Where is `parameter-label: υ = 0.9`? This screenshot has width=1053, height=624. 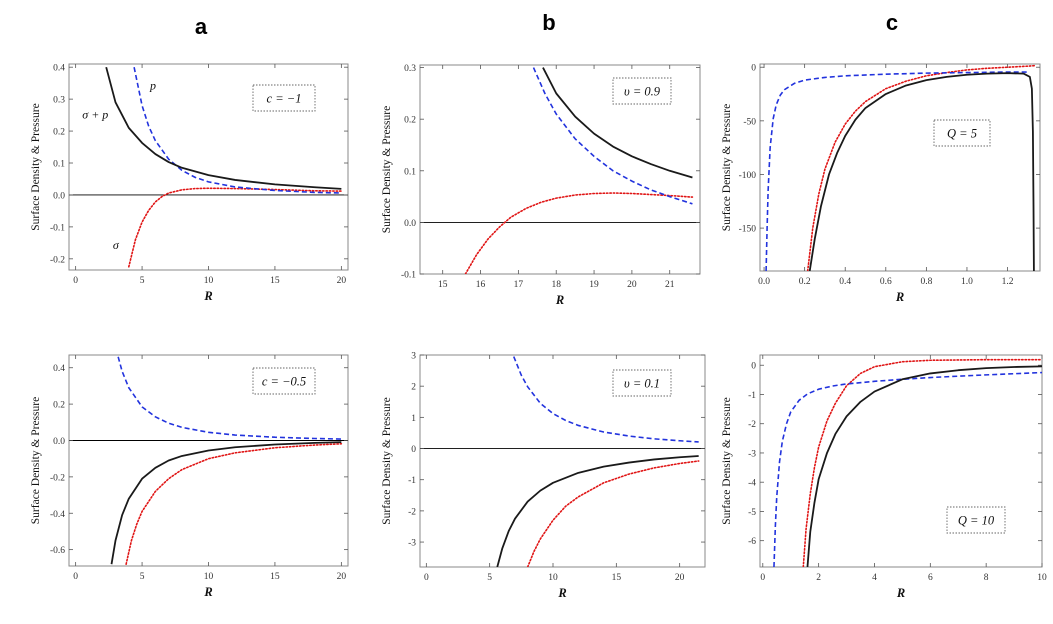
parameter-label: υ = 0.9 is located at coordinates (642, 92).